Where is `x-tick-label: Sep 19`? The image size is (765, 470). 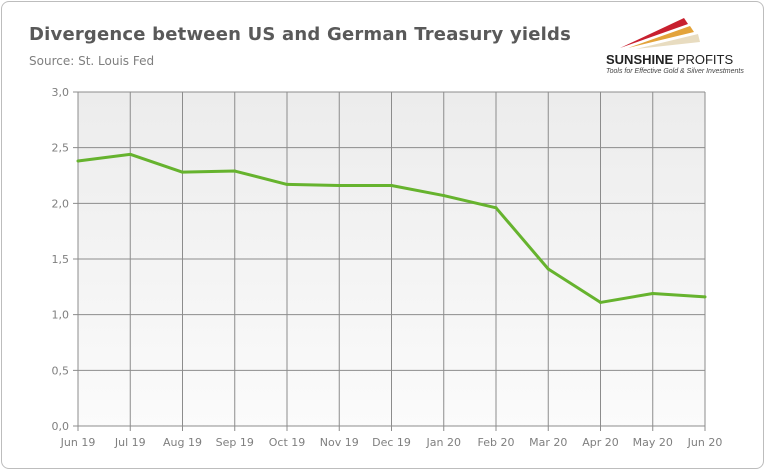
x-tick-label: Sep 19 is located at coordinates (235, 442).